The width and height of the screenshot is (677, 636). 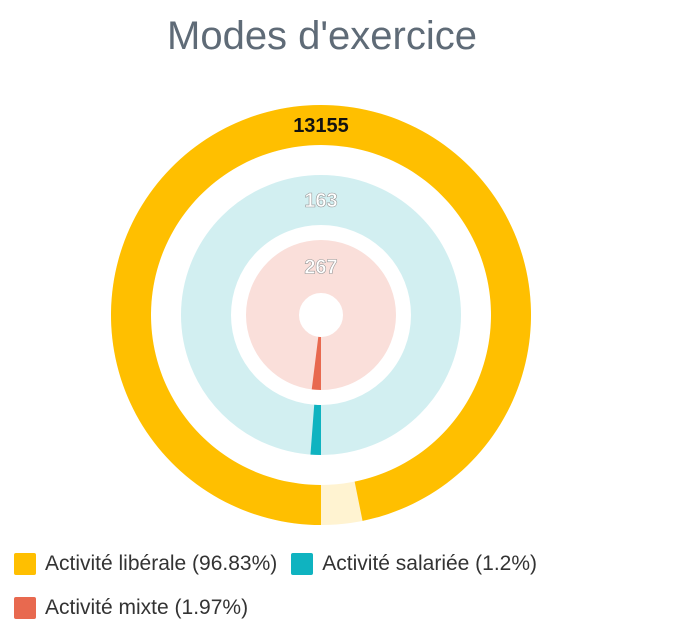 What do you see at coordinates (147, 607) in the screenshot?
I see `legend-label-mixte: Activité mixte (1.97%)` at bounding box center [147, 607].